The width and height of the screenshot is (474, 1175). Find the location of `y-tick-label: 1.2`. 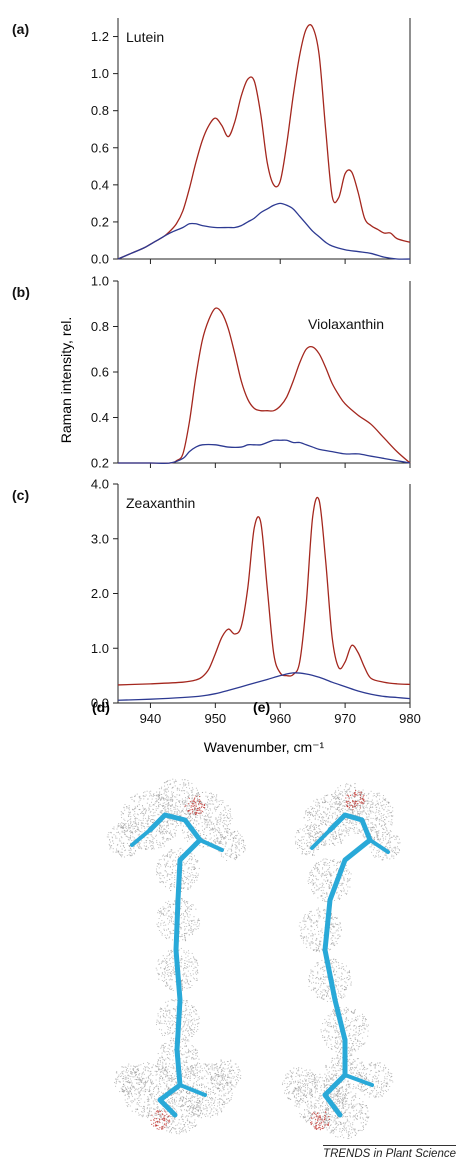

y-tick-label: 1.2 is located at coordinates (100, 36).